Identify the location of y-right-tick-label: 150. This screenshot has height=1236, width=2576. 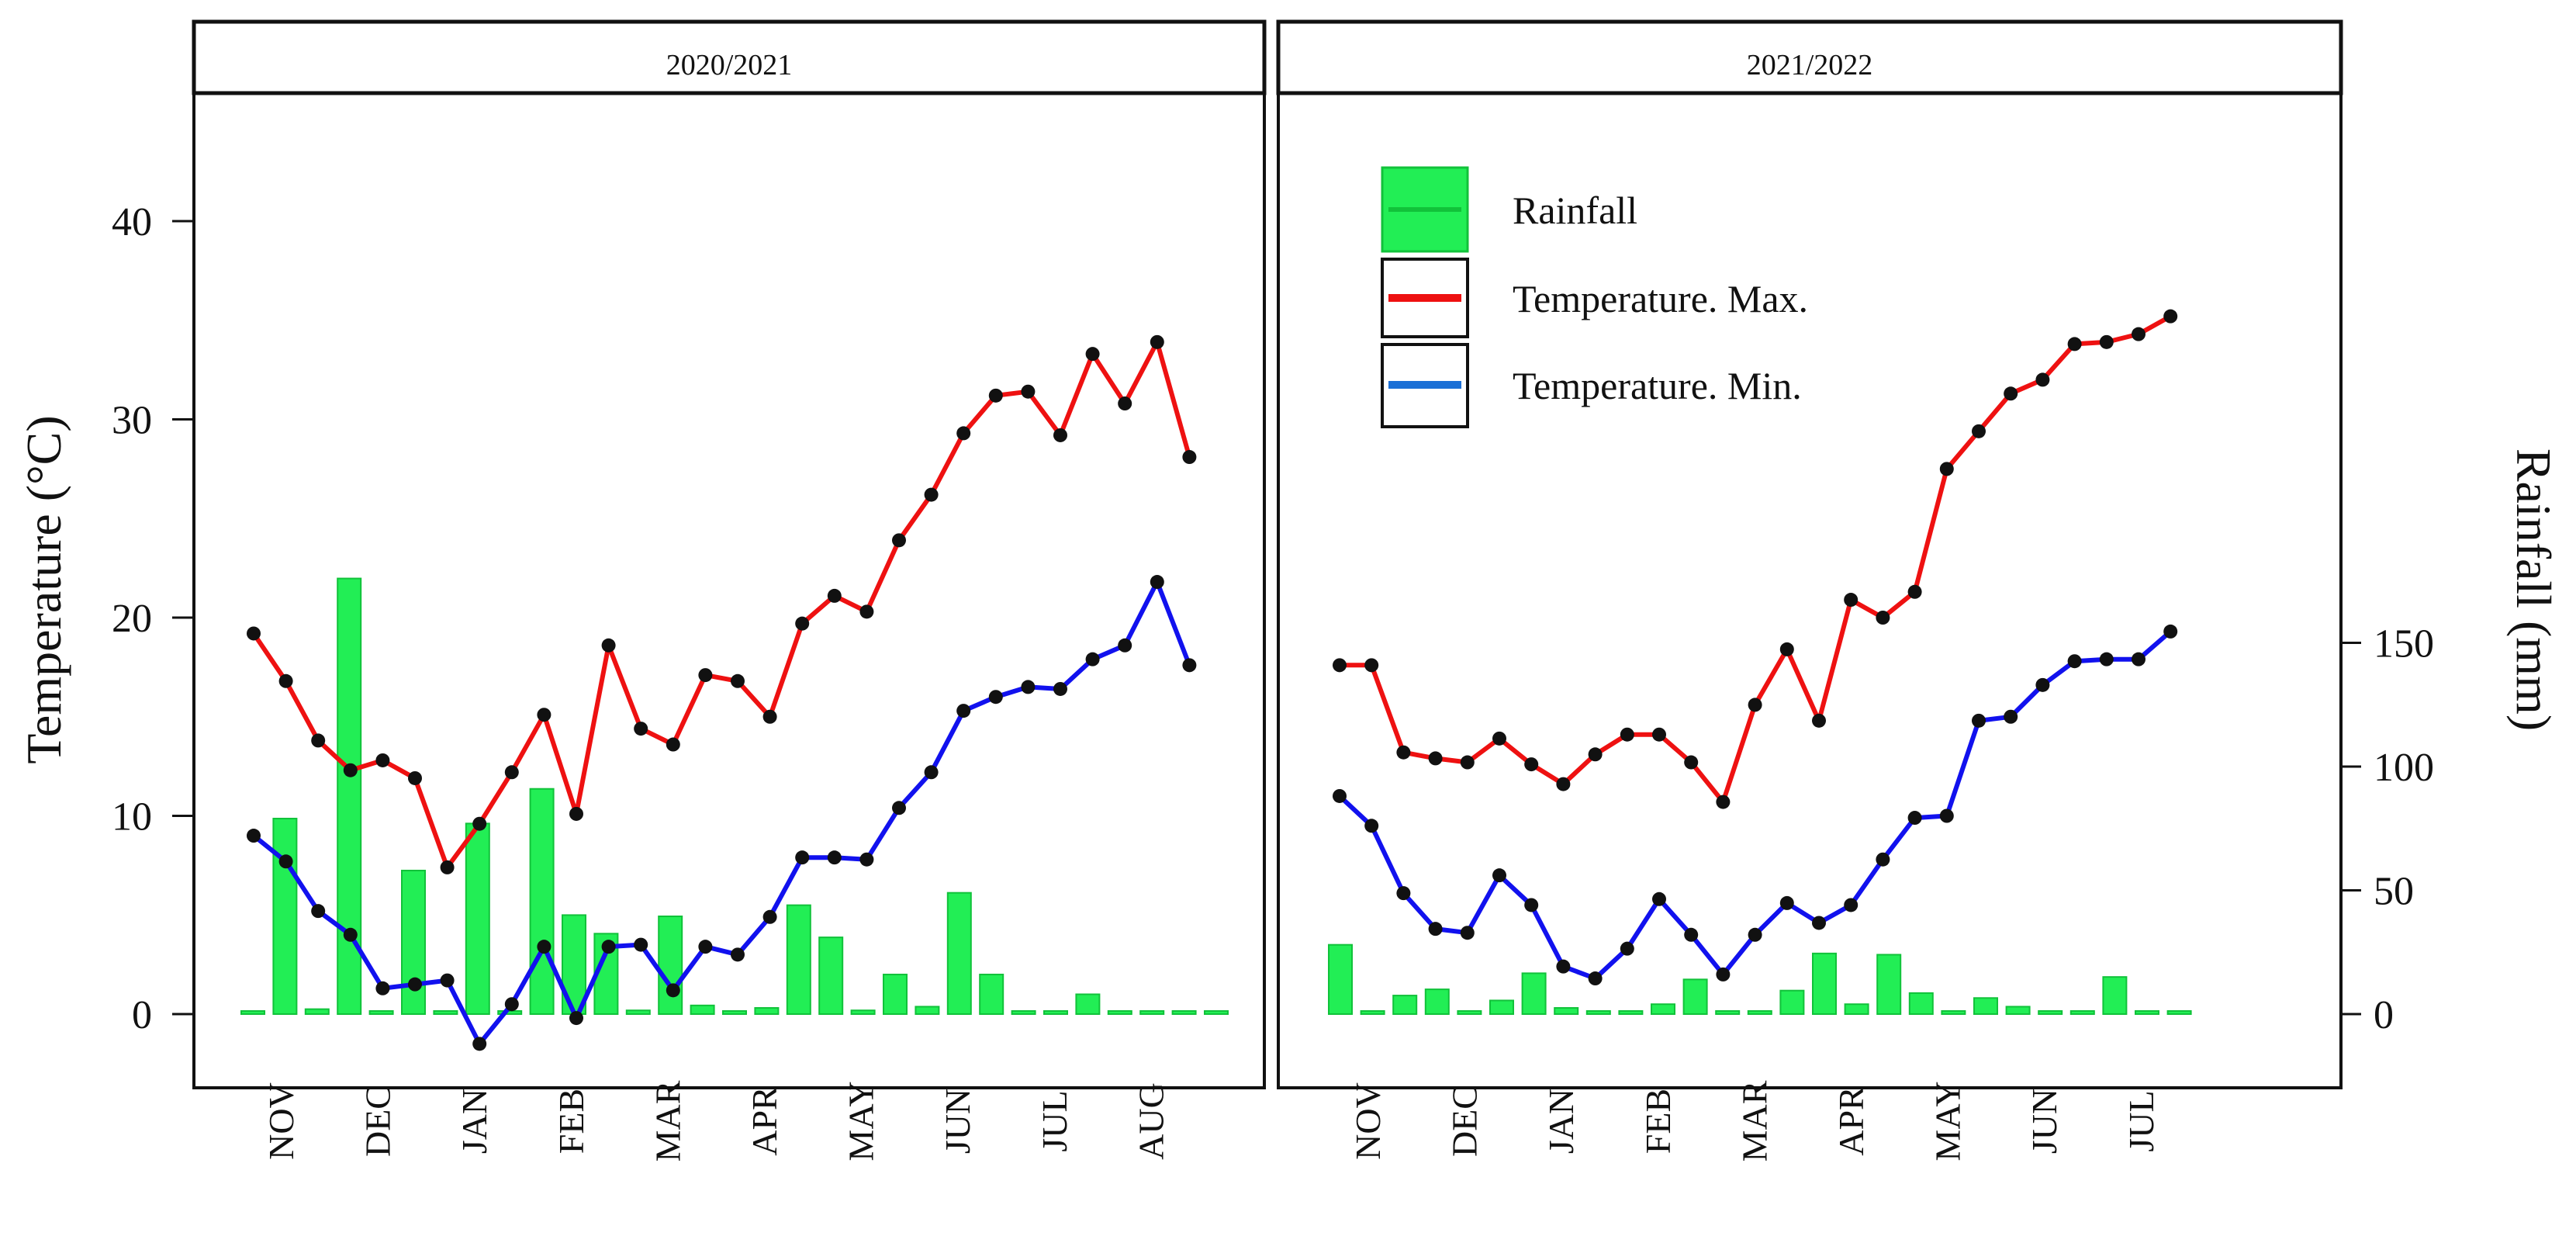
(2404, 644).